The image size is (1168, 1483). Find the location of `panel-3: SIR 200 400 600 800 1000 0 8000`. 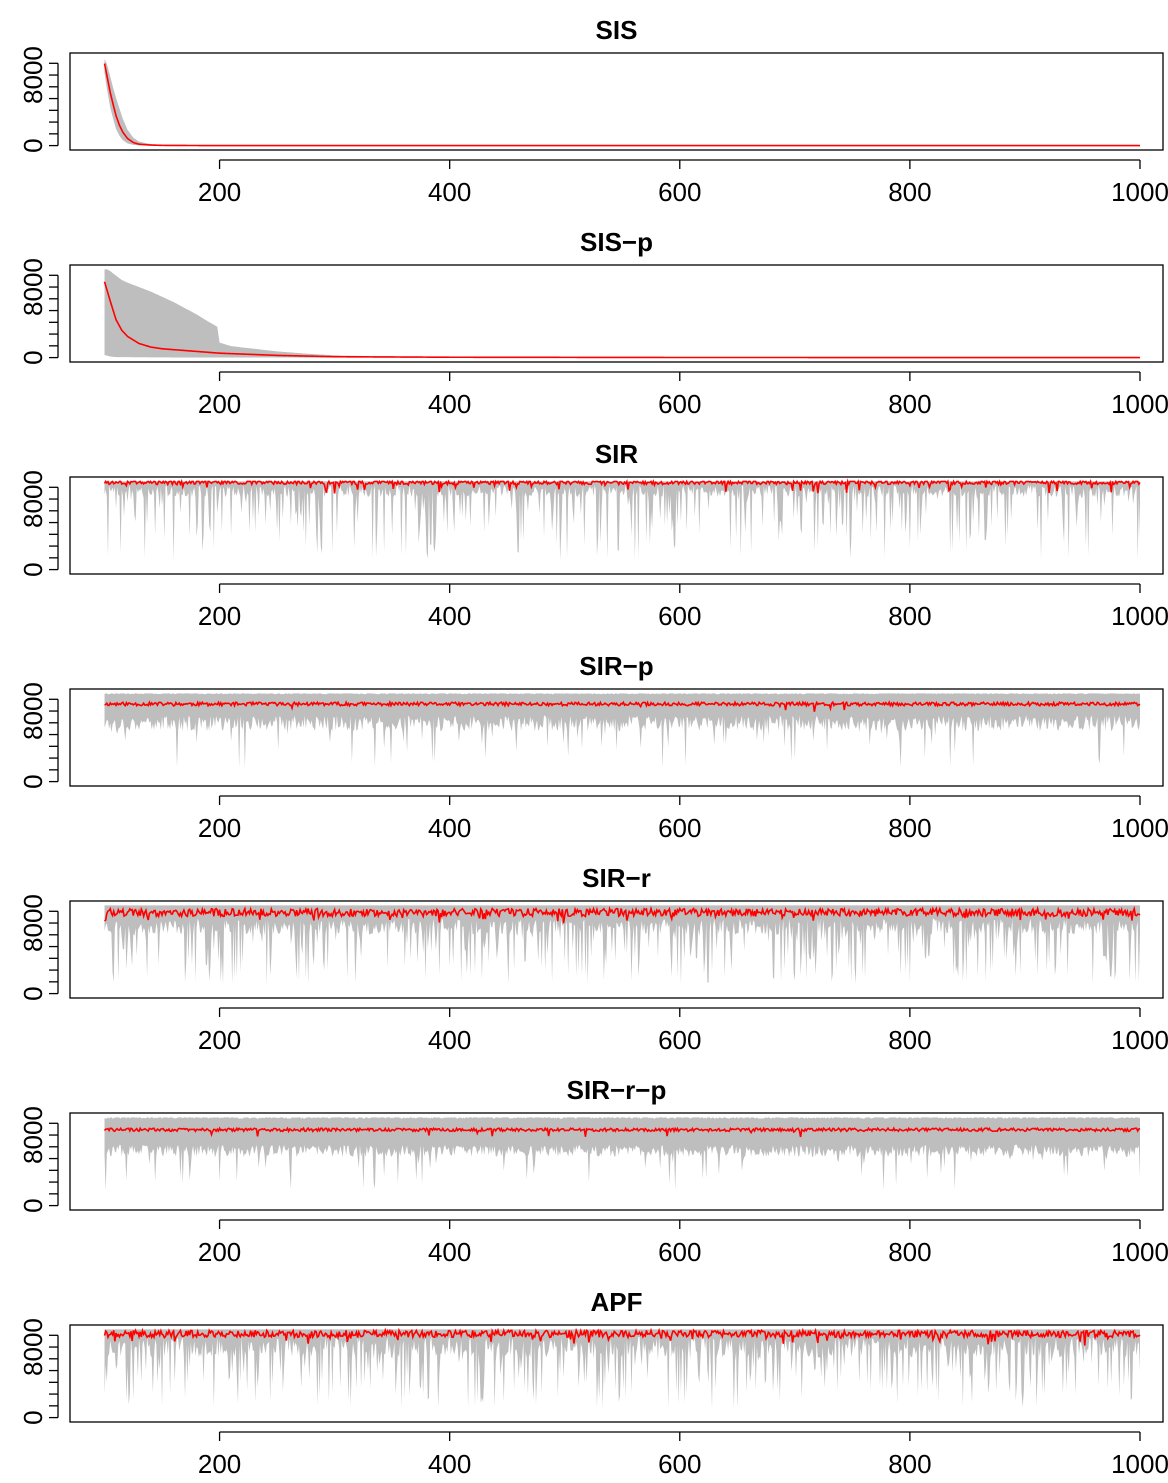

panel-3: SIR 200 400 600 800 1000 0 8000 is located at coordinates (593, 535).